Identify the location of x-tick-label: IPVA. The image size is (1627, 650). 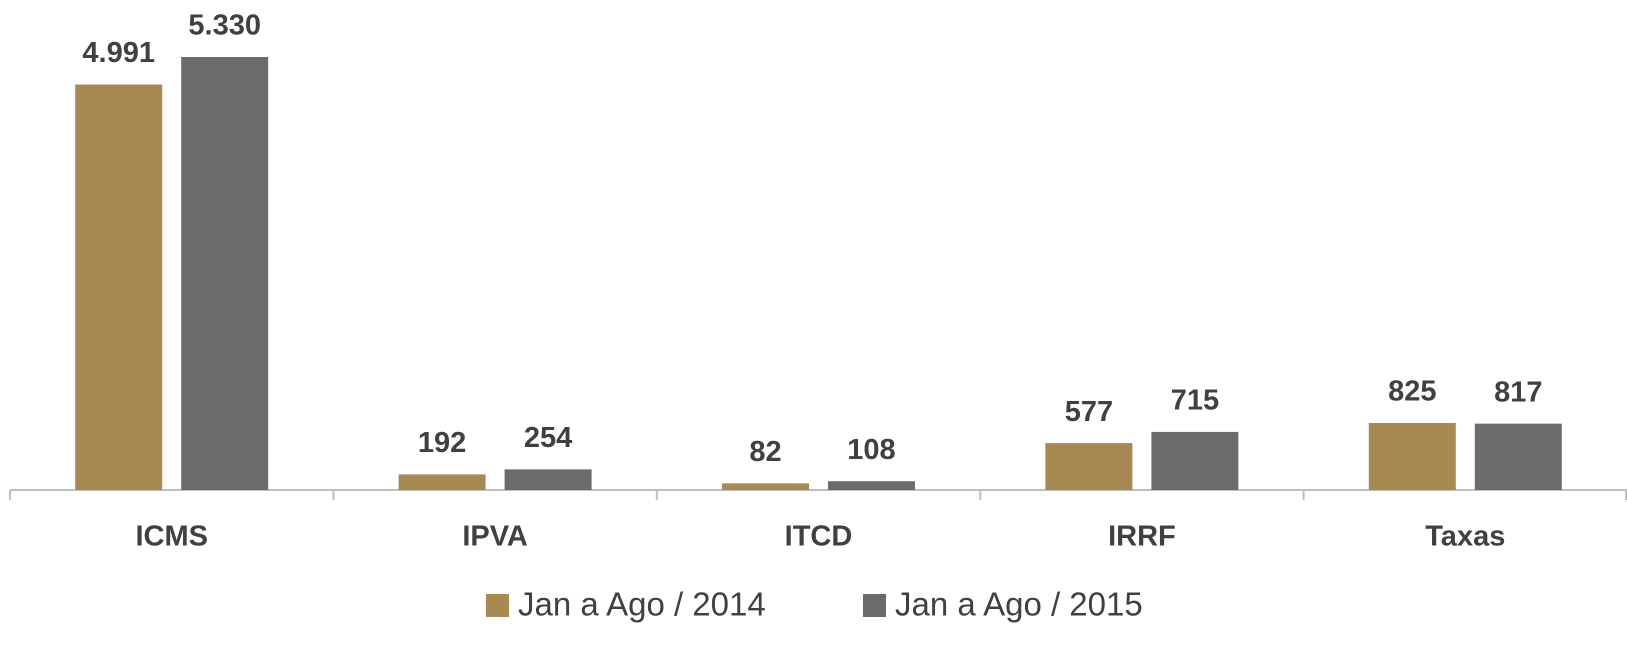
(495, 537).